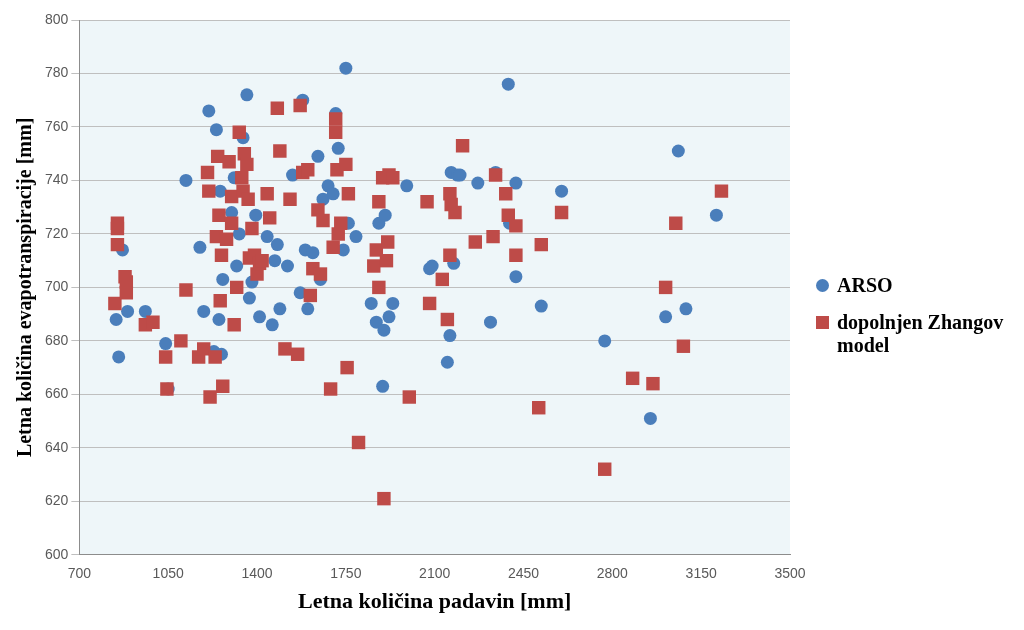  Describe the element at coordinates (57, 339) in the screenshot. I see `y-tick-label: 680` at that location.